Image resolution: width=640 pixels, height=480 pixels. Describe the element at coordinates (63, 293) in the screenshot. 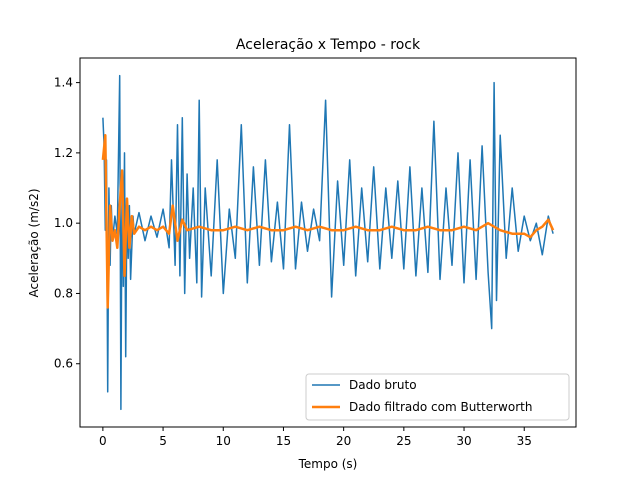

I see `y-tick-label: 0.8` at that location.